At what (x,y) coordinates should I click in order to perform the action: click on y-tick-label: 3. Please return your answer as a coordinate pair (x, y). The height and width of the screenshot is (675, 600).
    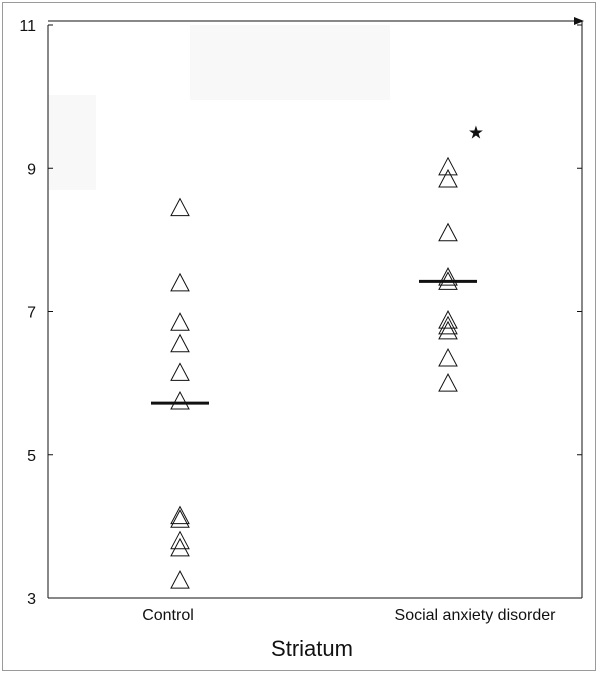
    Looking at the image, I should click on (31, 599).